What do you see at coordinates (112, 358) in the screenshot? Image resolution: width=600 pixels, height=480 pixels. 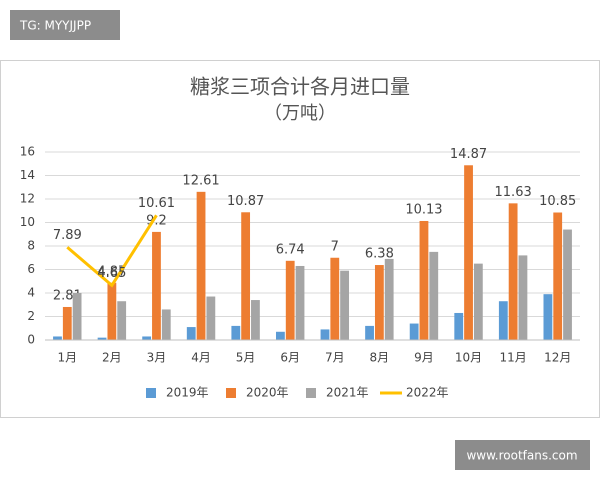 I see `x-tick-label: 2月` at bounding box center [112, 358].